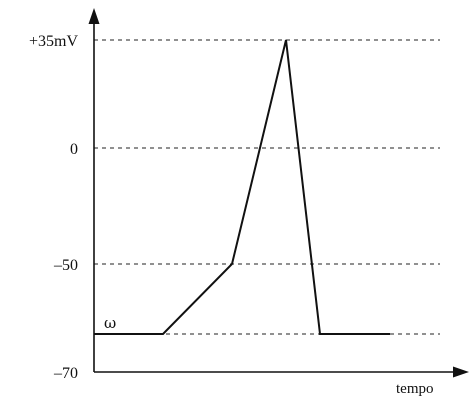 This screenshot has height=398, width=469. Describe the element at coordinates (461, 372) in the screenshot. I see `x-axis-arrowhead` at that location.